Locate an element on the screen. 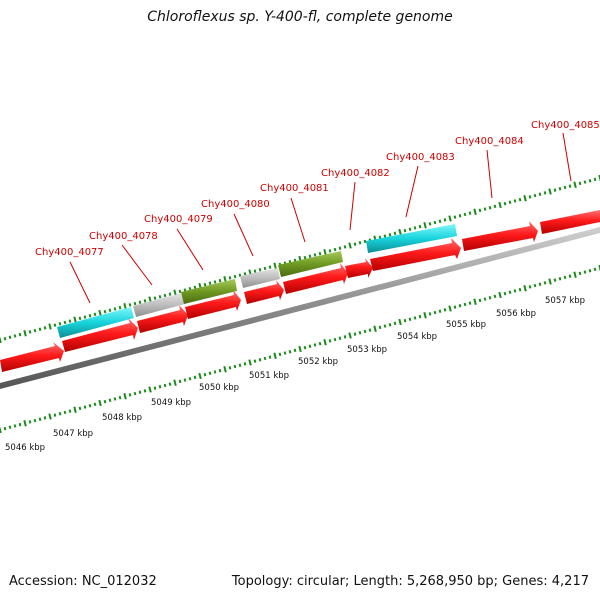 The image size is (600, 600). kbp-label: 5055 kbp is located at coordinates (466, 325).